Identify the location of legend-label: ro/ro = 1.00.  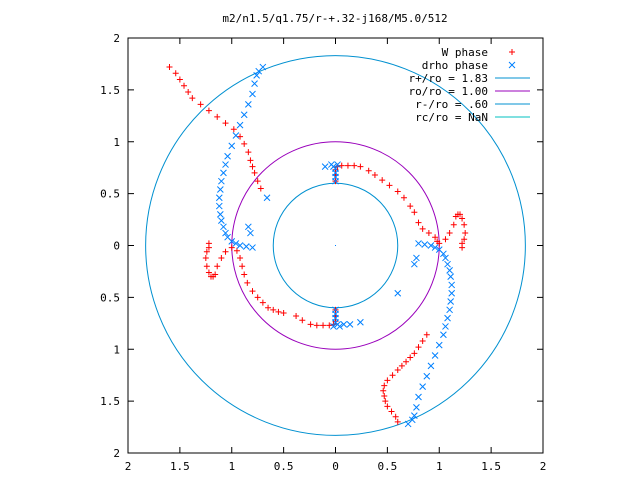
(448, 91).